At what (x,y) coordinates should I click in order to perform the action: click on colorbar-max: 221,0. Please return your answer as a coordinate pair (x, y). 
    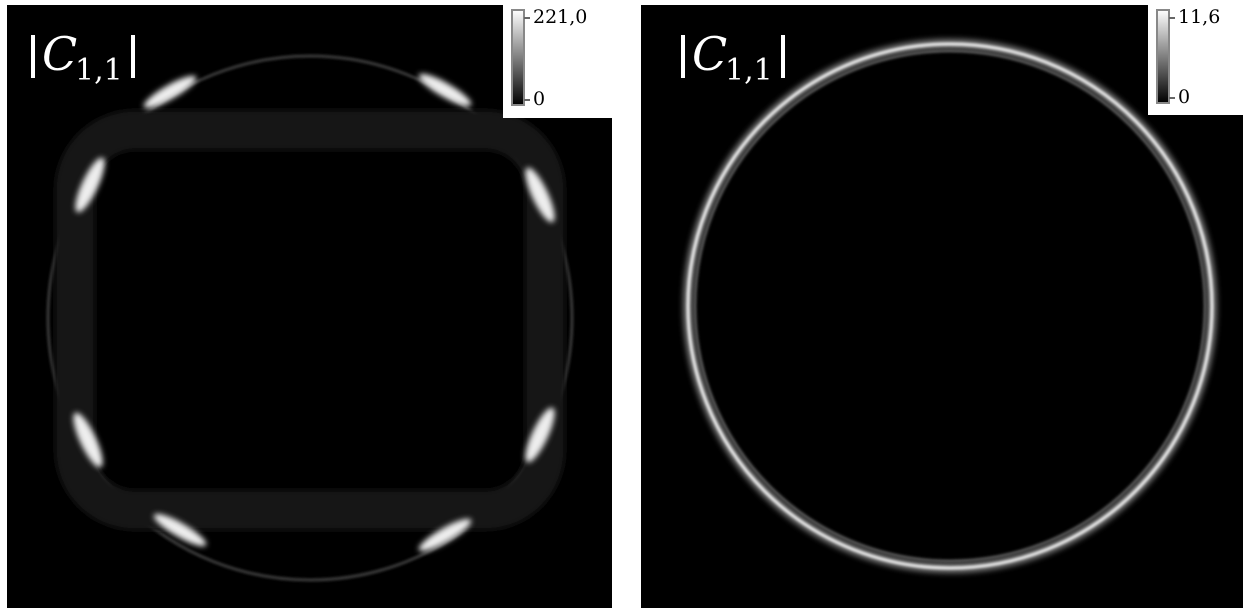
    Looking at the image, I should click on (560, 17).